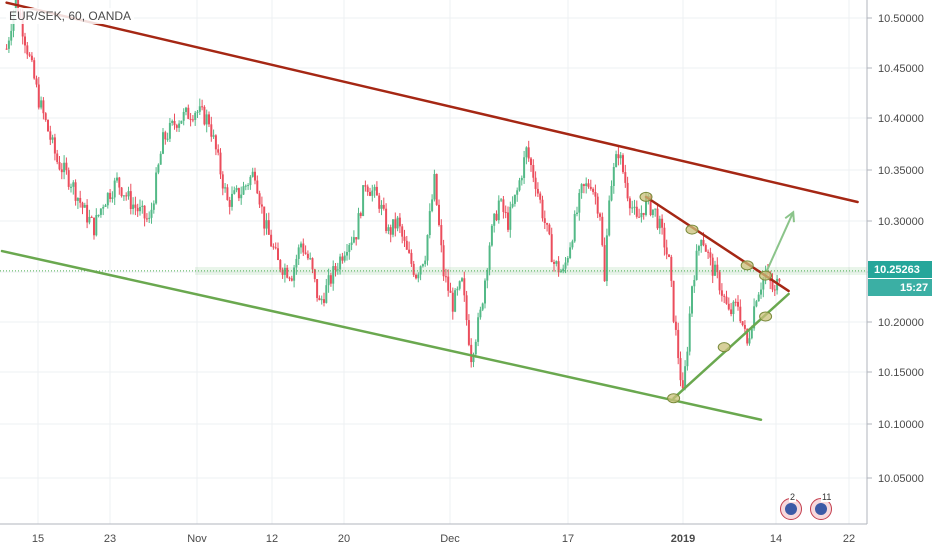 The width and height of the screenshot is (932, 550). I want to click on price-tick-label: 10.20000, so click(901, 323).